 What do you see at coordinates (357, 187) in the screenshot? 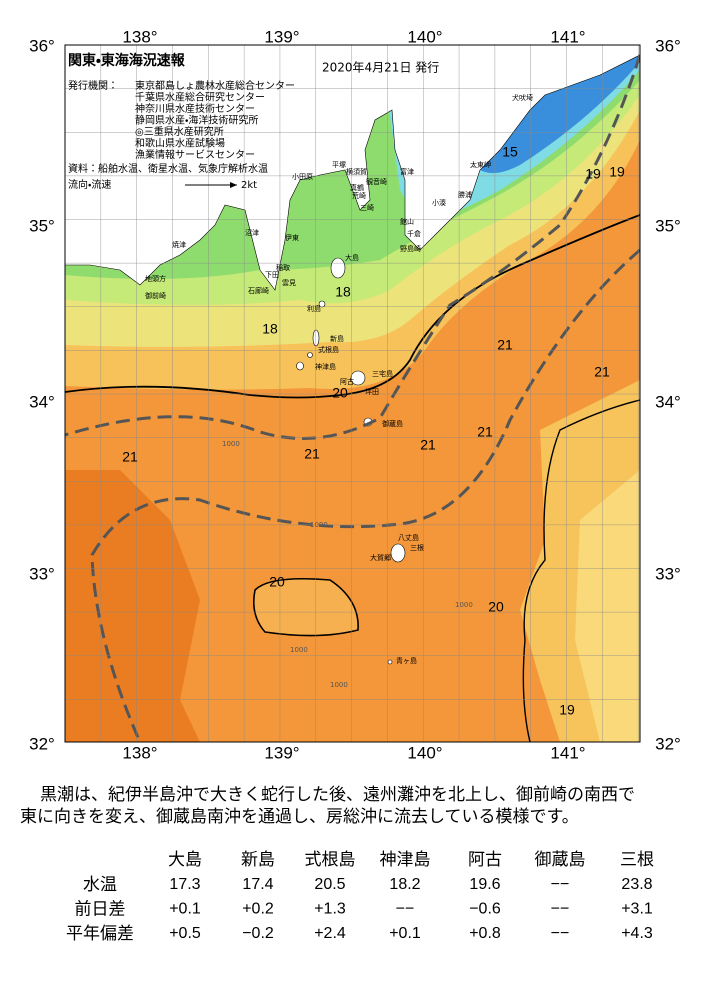
I see `place-name: 真鶴` at bounding box center [357, 187].